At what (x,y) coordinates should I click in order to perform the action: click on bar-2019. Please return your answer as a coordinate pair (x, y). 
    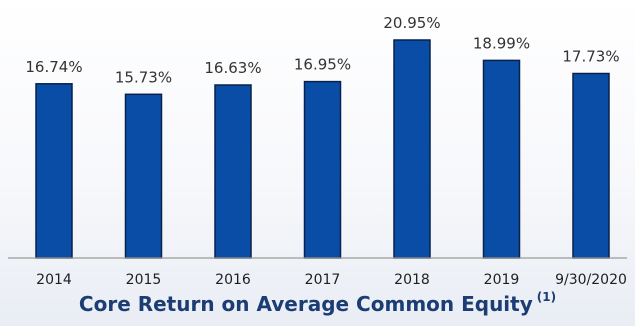
    Looking at the image, I should click on (501, 159).